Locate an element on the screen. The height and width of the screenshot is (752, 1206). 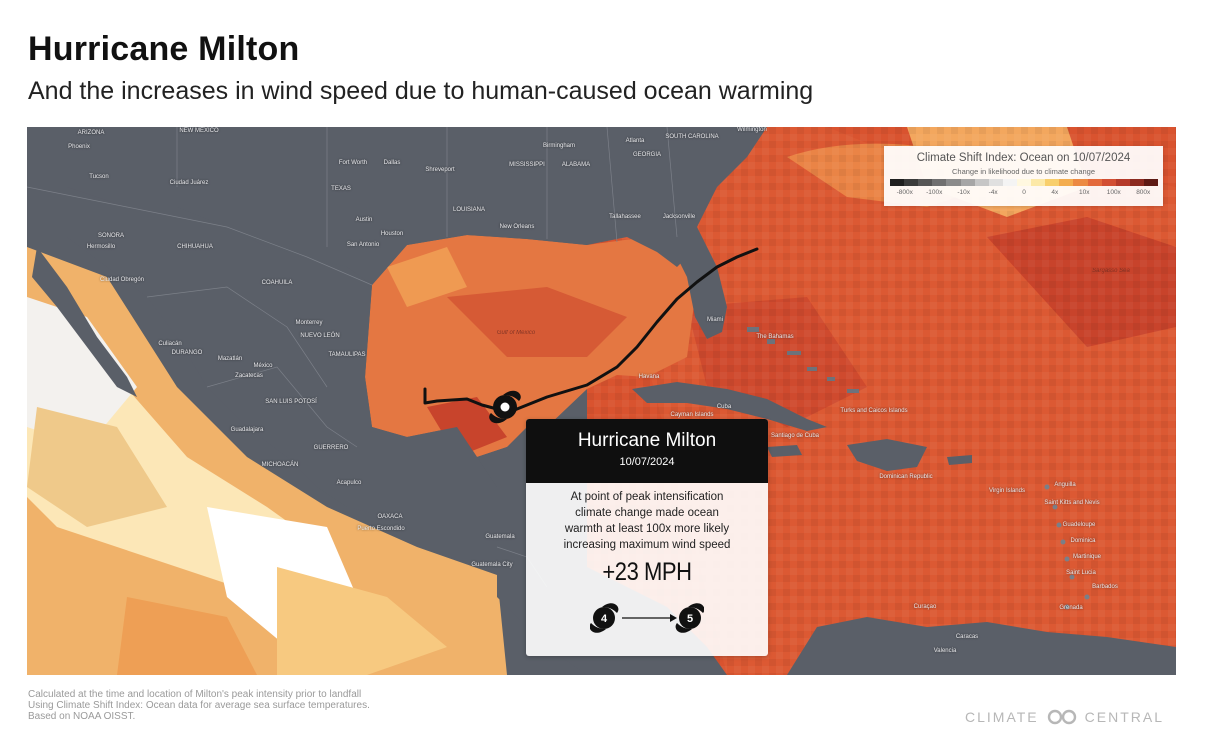
place-label: Fort Worth is located at coordinates (353, 163).